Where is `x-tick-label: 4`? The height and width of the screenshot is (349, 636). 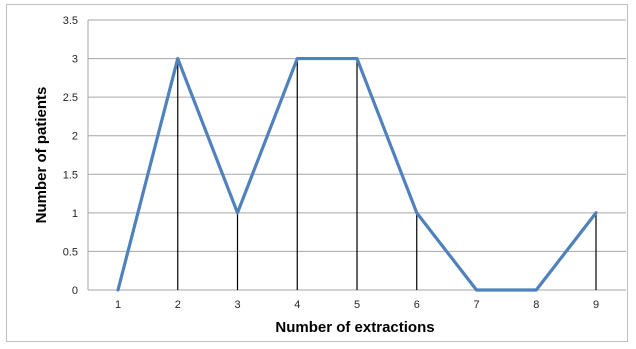 x-tick-label: 4 is located at coordinates (297, 305).